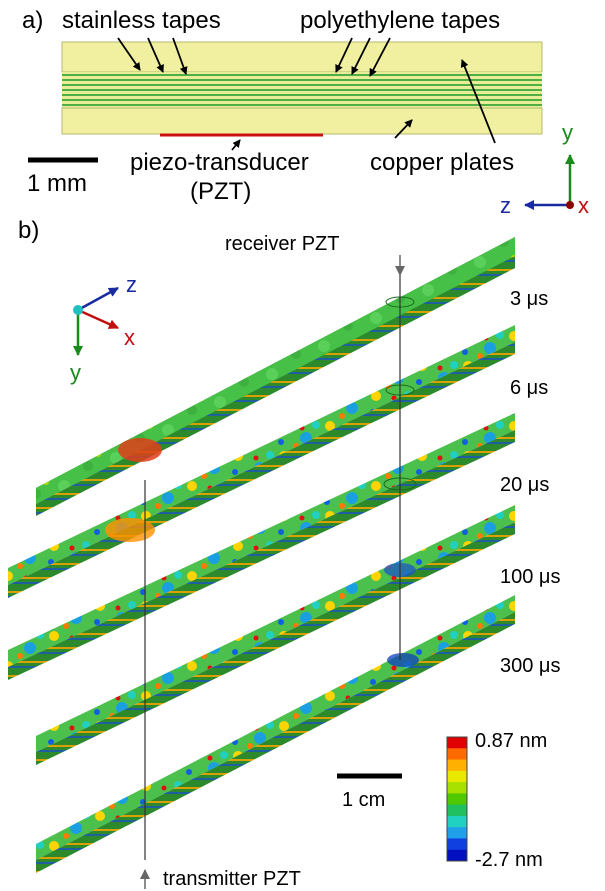 The image size is (605, 891). I want to click on copper-plates-label: copper plates, so click(442, 162).